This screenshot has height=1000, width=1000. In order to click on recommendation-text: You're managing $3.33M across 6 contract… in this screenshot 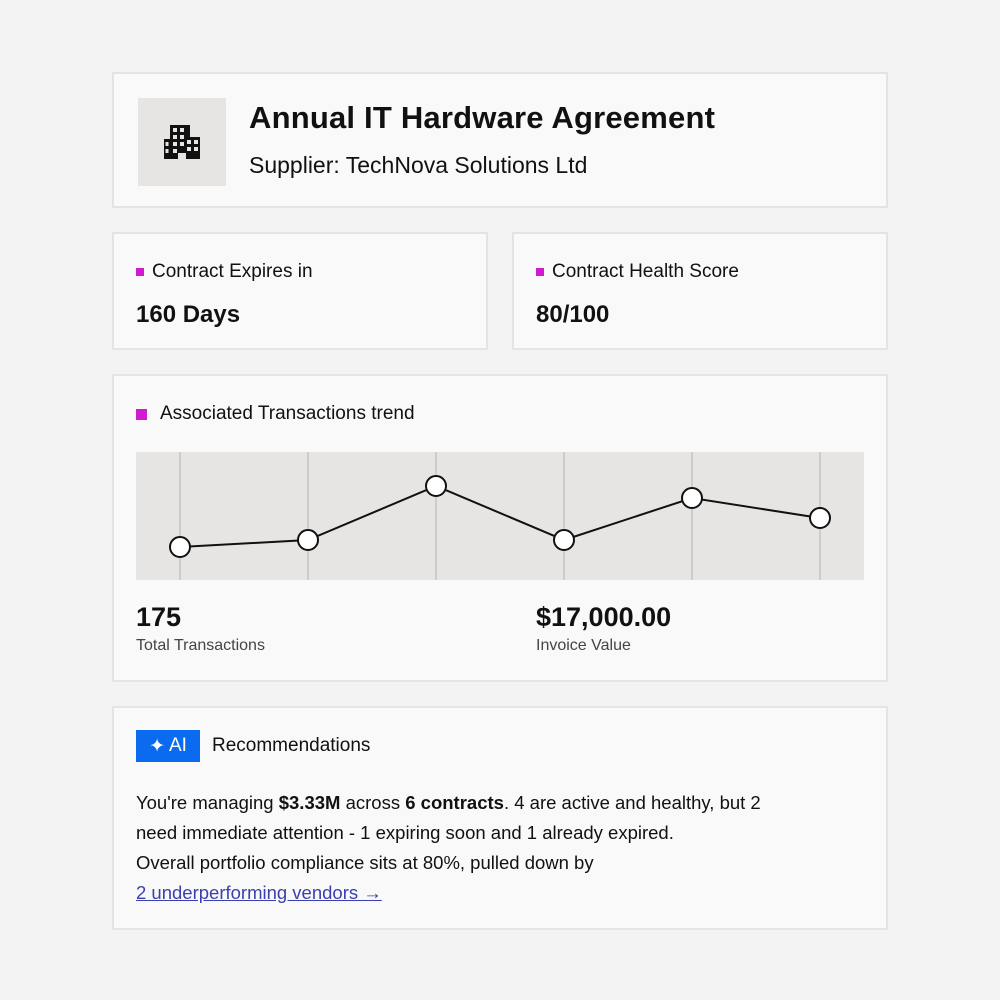, I will do `click(506, 848)`.